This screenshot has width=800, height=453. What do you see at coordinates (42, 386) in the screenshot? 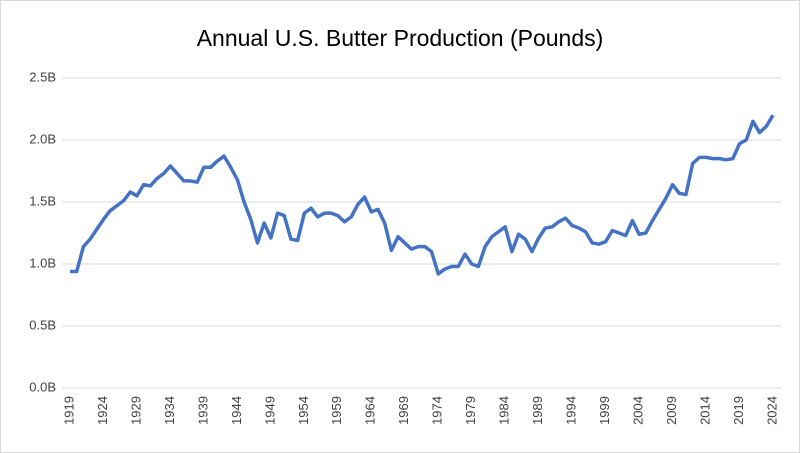
I see `y-tick-label: 0.0B` at bounding box center [42, 386].